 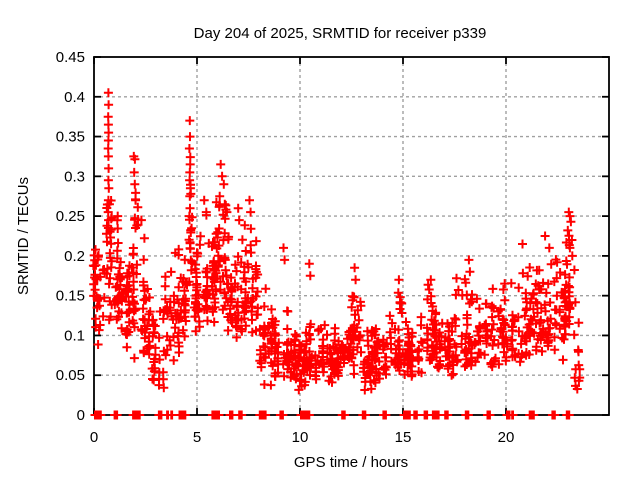 What do you see at coordinates (74, 176) in the screenshot?
I see `y-tick-label: 0.3` at bounding box center [74, 176].